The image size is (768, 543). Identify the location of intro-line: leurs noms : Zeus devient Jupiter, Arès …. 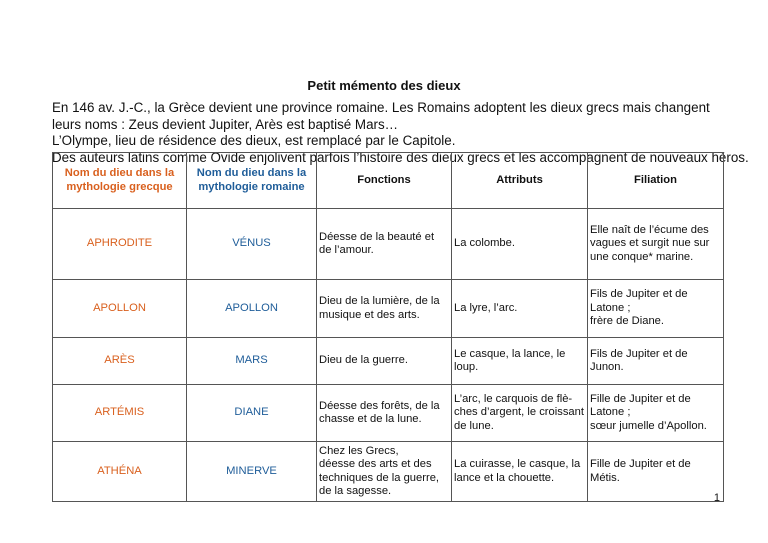
(225, 124).